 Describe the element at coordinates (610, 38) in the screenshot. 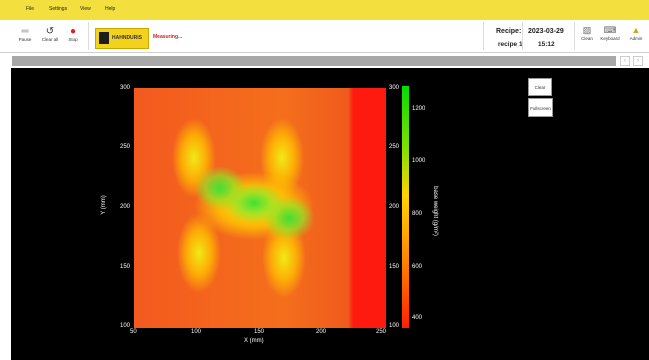

I see `keyboard-label: Keyboard` at that location.